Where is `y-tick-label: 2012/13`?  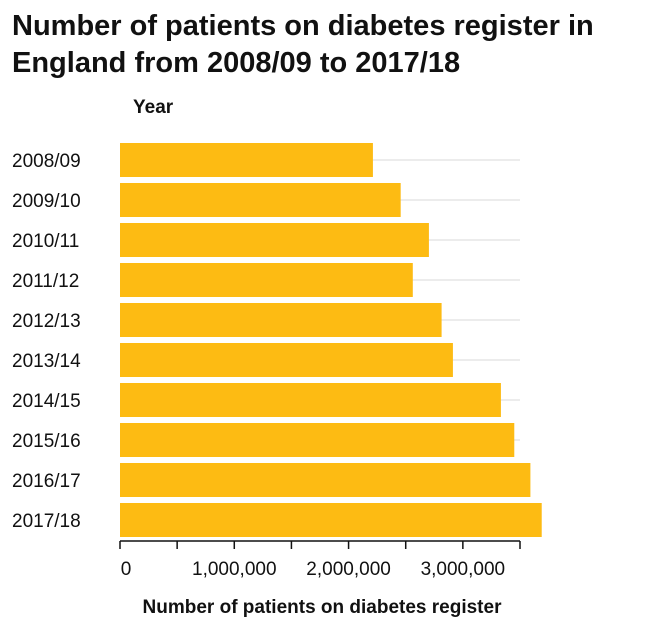
y-tick-label: 2012/13 is located at coordinates (46, 321).